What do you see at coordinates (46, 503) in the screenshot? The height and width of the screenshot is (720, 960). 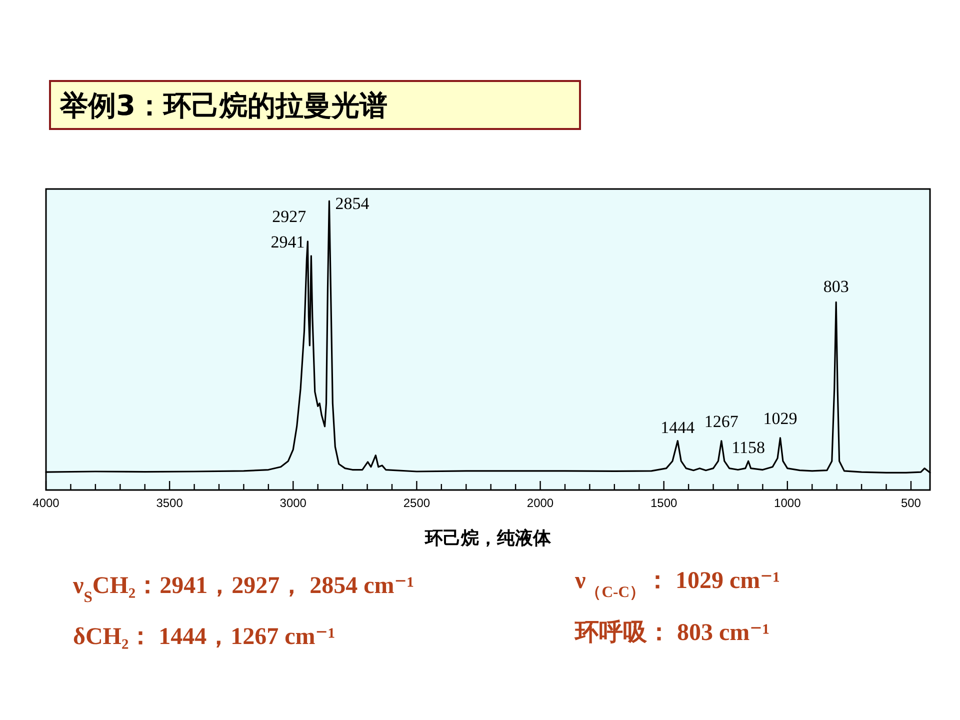 I see `x-tick-label: 4000` at bounding box center [46, 503].